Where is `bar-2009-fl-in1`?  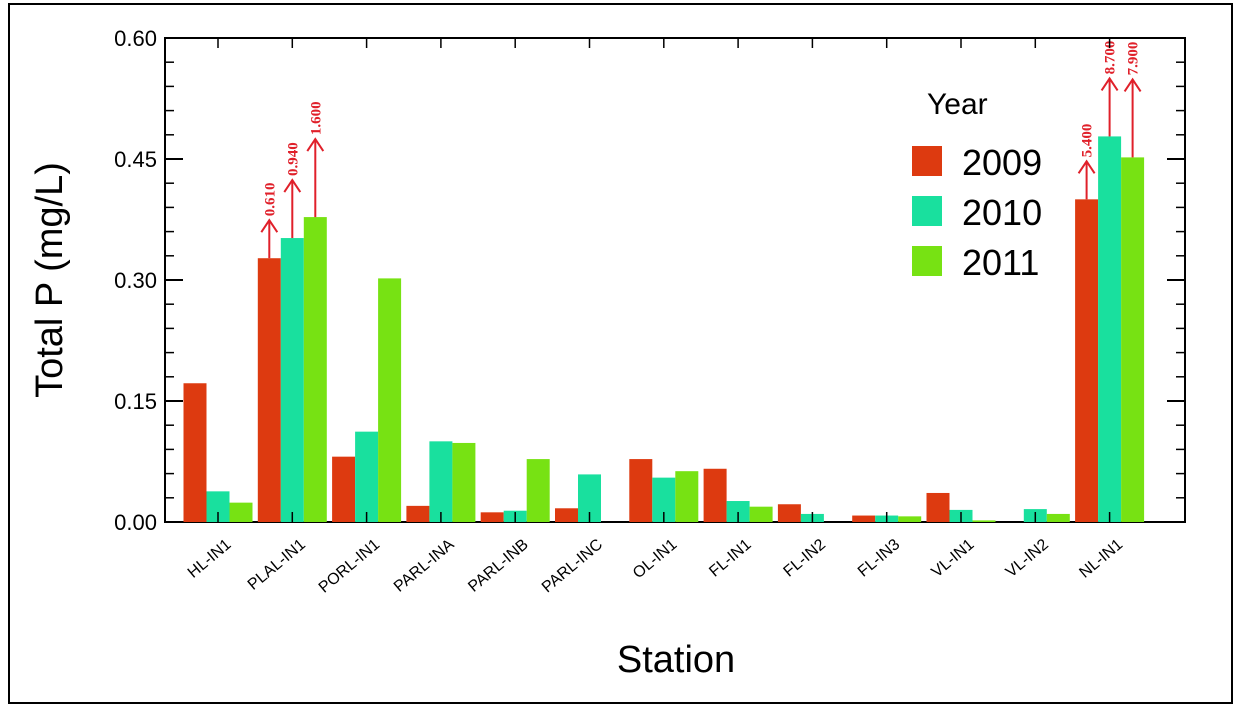
bar-2009-fl-in1 is located at coordinates (715, 495).